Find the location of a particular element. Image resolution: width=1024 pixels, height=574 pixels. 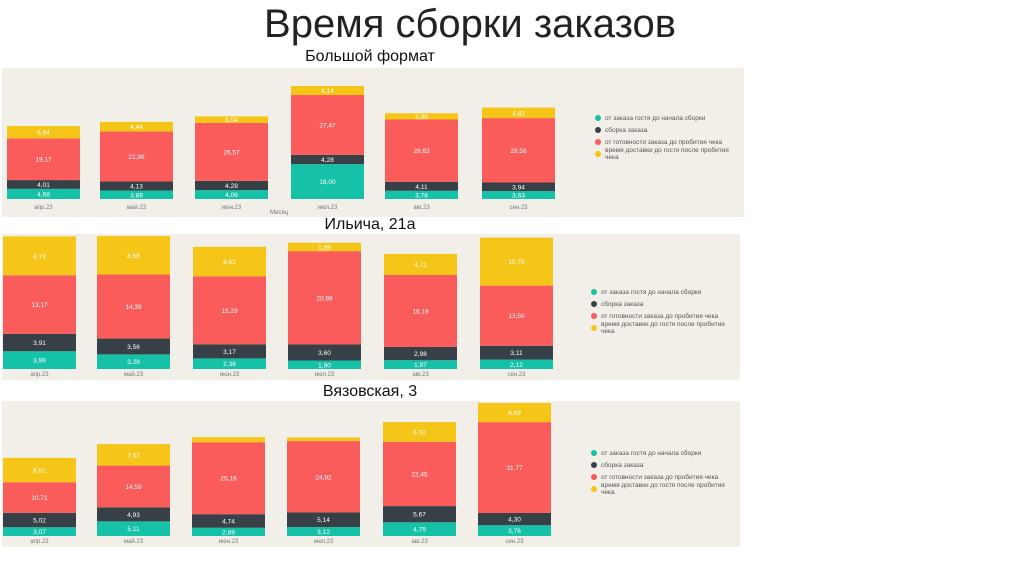

data-label: 4,74 is located at coordinates (228, 521).